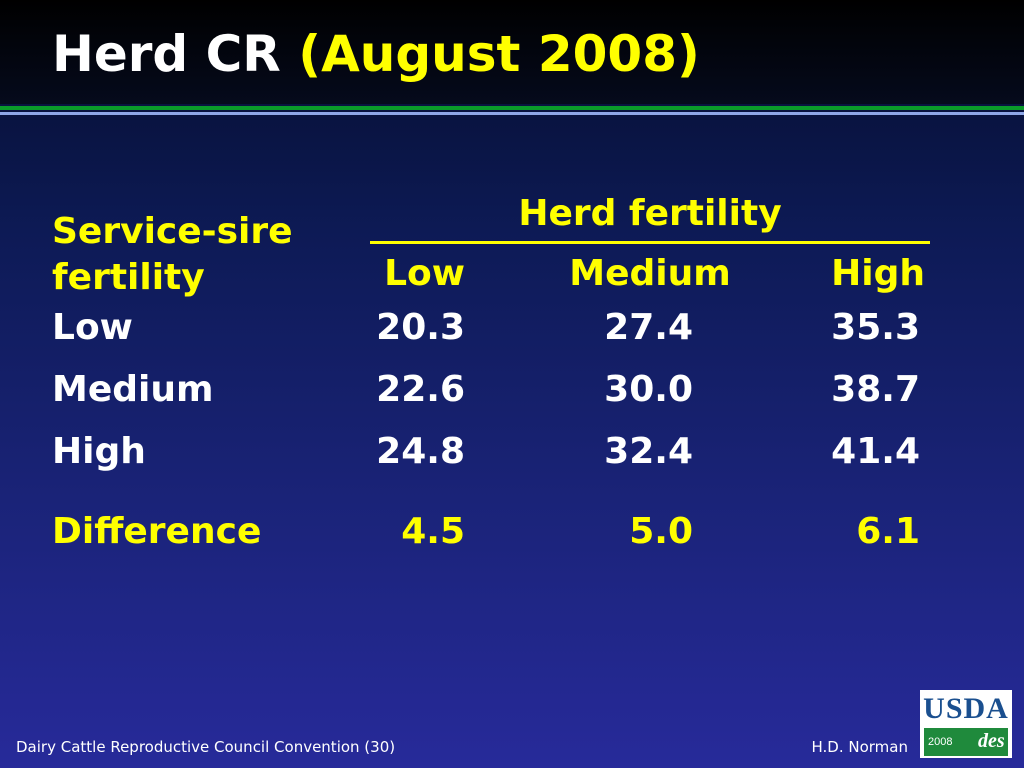  I want to click on title-main: Herd CR, so click(166, 54).